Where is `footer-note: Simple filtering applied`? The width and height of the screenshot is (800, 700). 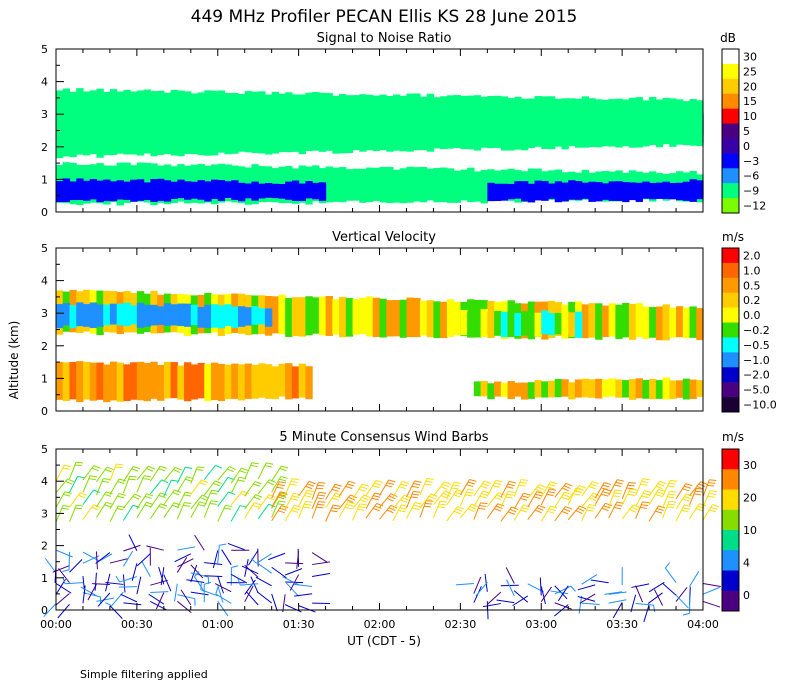
footer-note: Simple filtering applied is located at coordinates (144, 674).